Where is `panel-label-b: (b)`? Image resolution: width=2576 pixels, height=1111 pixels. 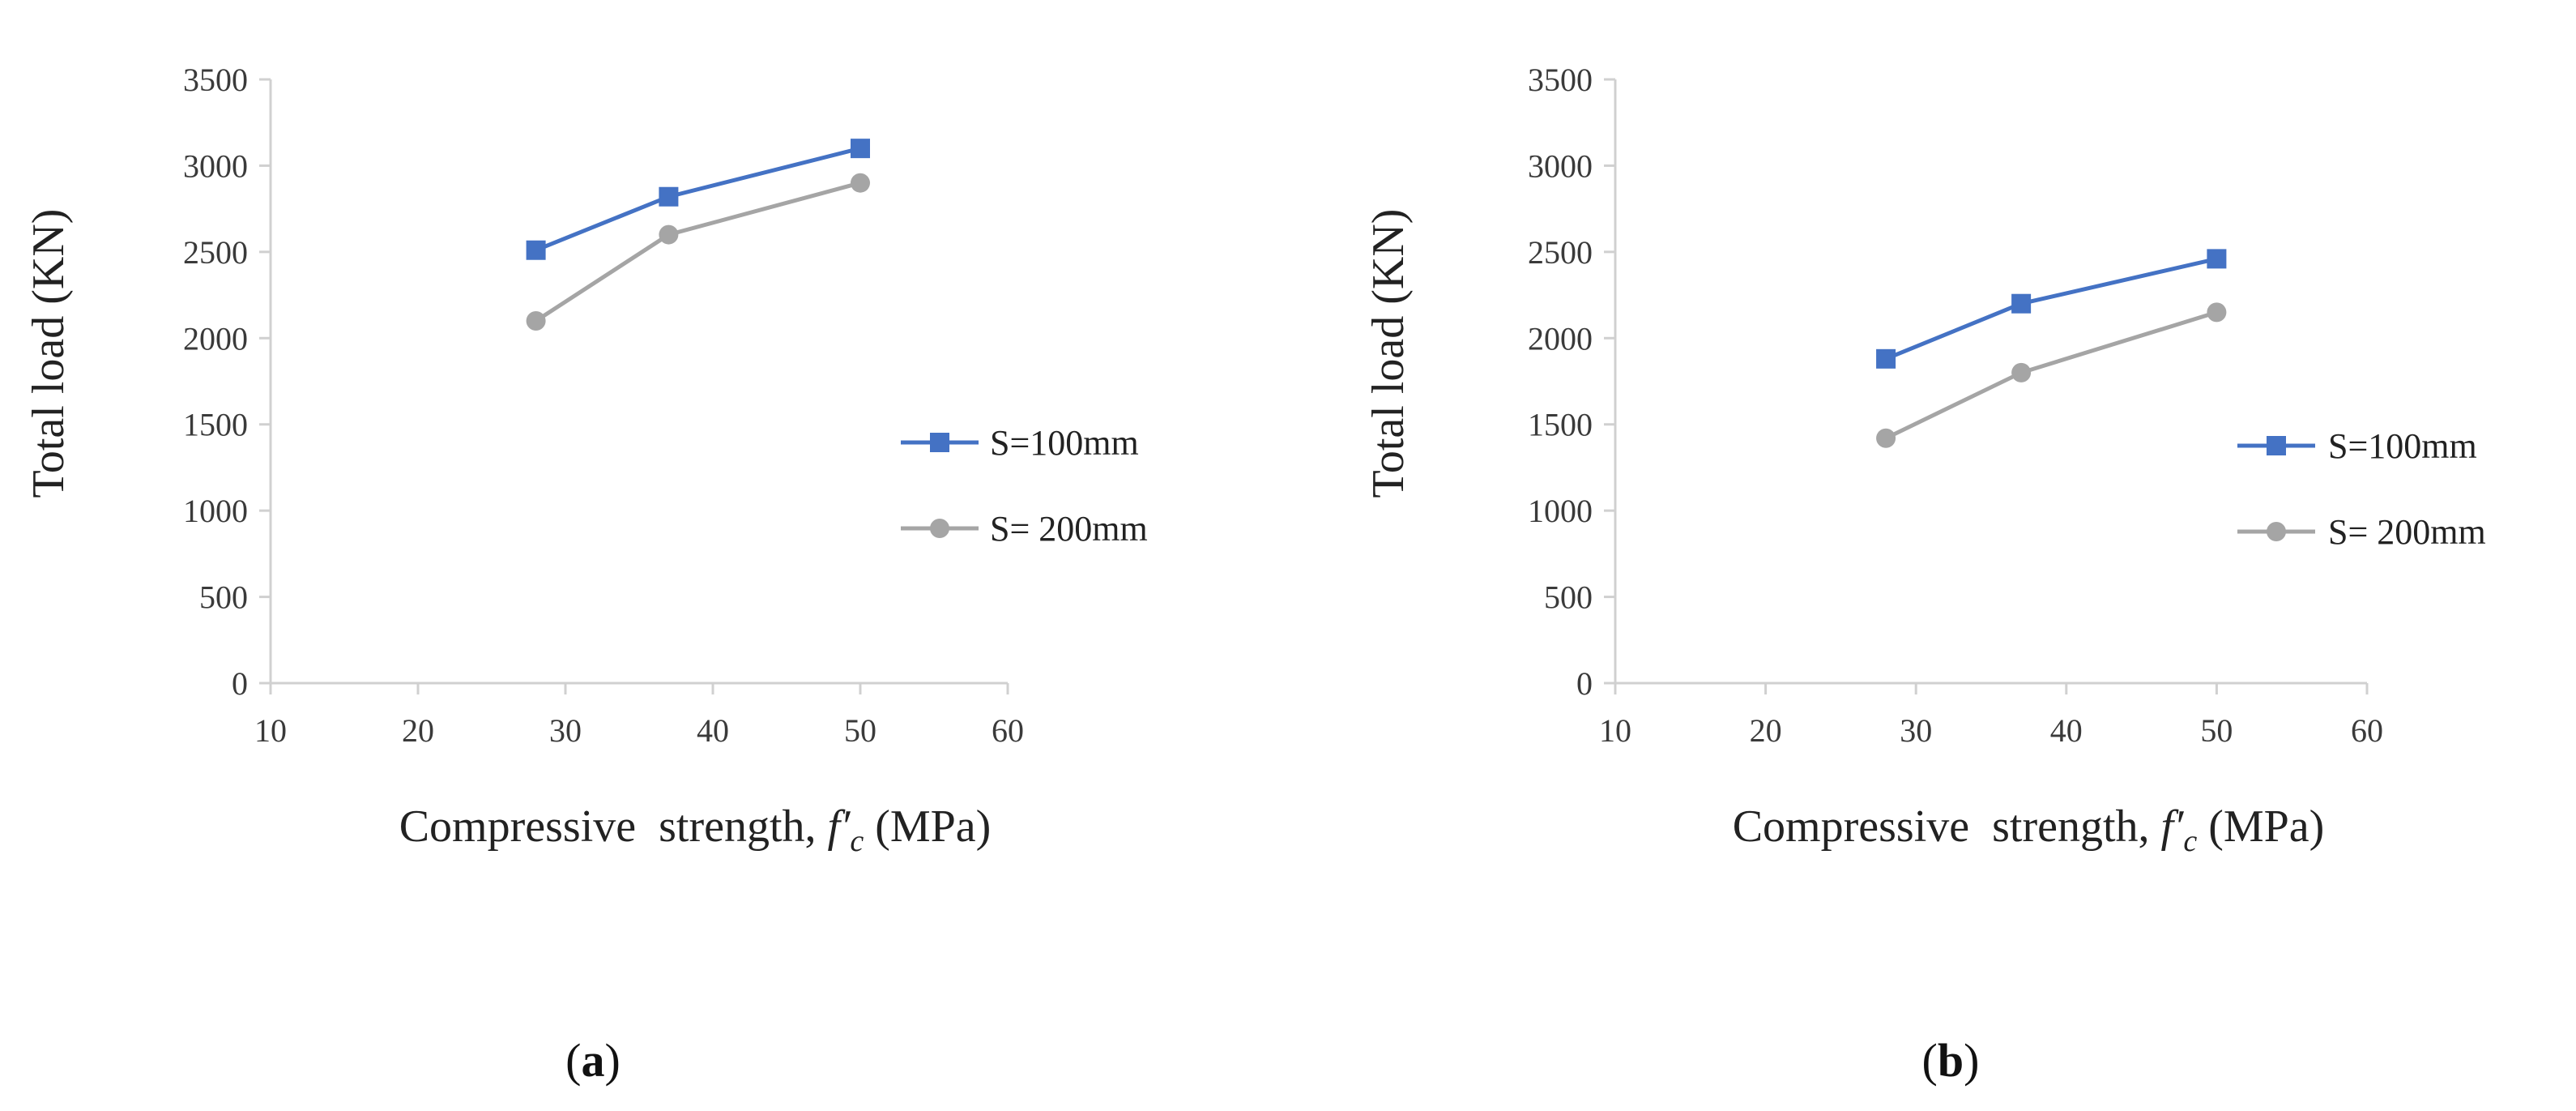
panel-label-b: (b) is located at coordinates (1951, 1061).